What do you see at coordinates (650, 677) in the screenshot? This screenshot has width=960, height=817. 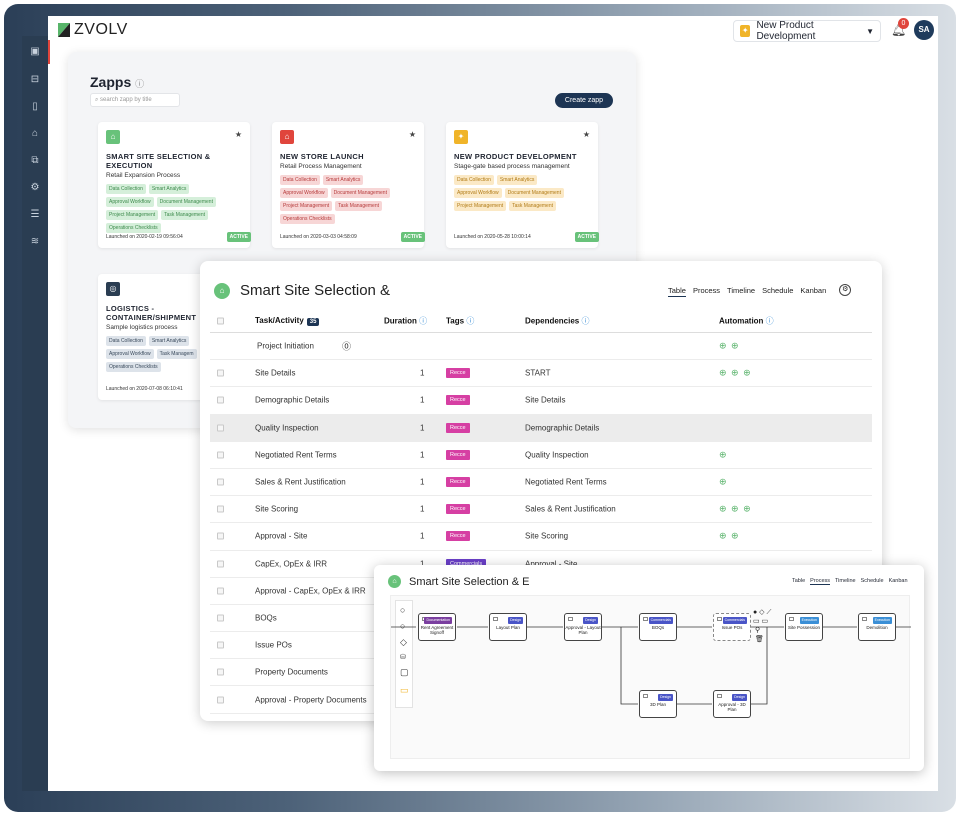 I see `process-canvas: ○ ○ ◇ ⛁ ▢ ▭ Documentation Rent Agreemen` at bounding box center [650, 677].